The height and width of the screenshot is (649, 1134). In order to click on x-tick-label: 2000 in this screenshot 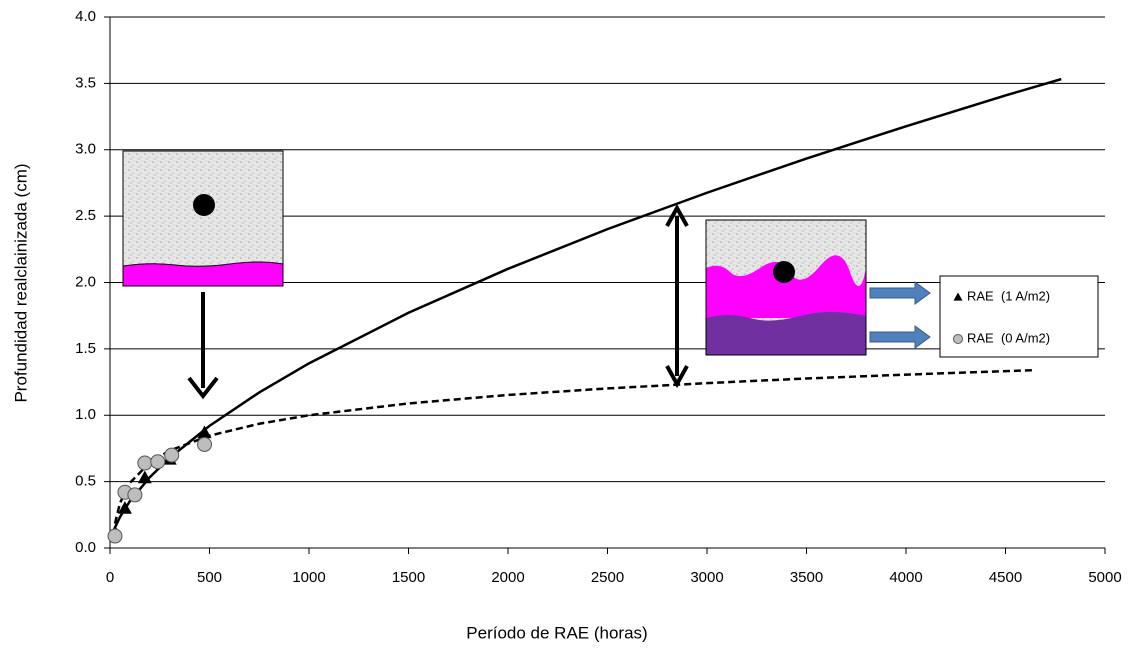, I will do `click(507, 577)`.